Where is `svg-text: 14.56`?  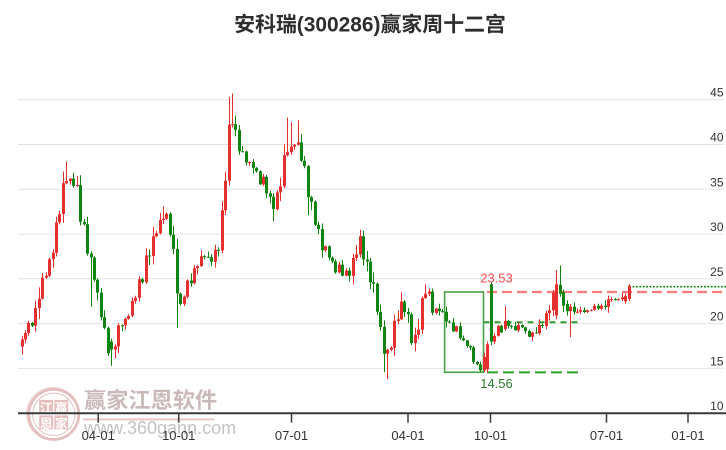
svg-text: 14.56 is located at coordinates (496, 383).